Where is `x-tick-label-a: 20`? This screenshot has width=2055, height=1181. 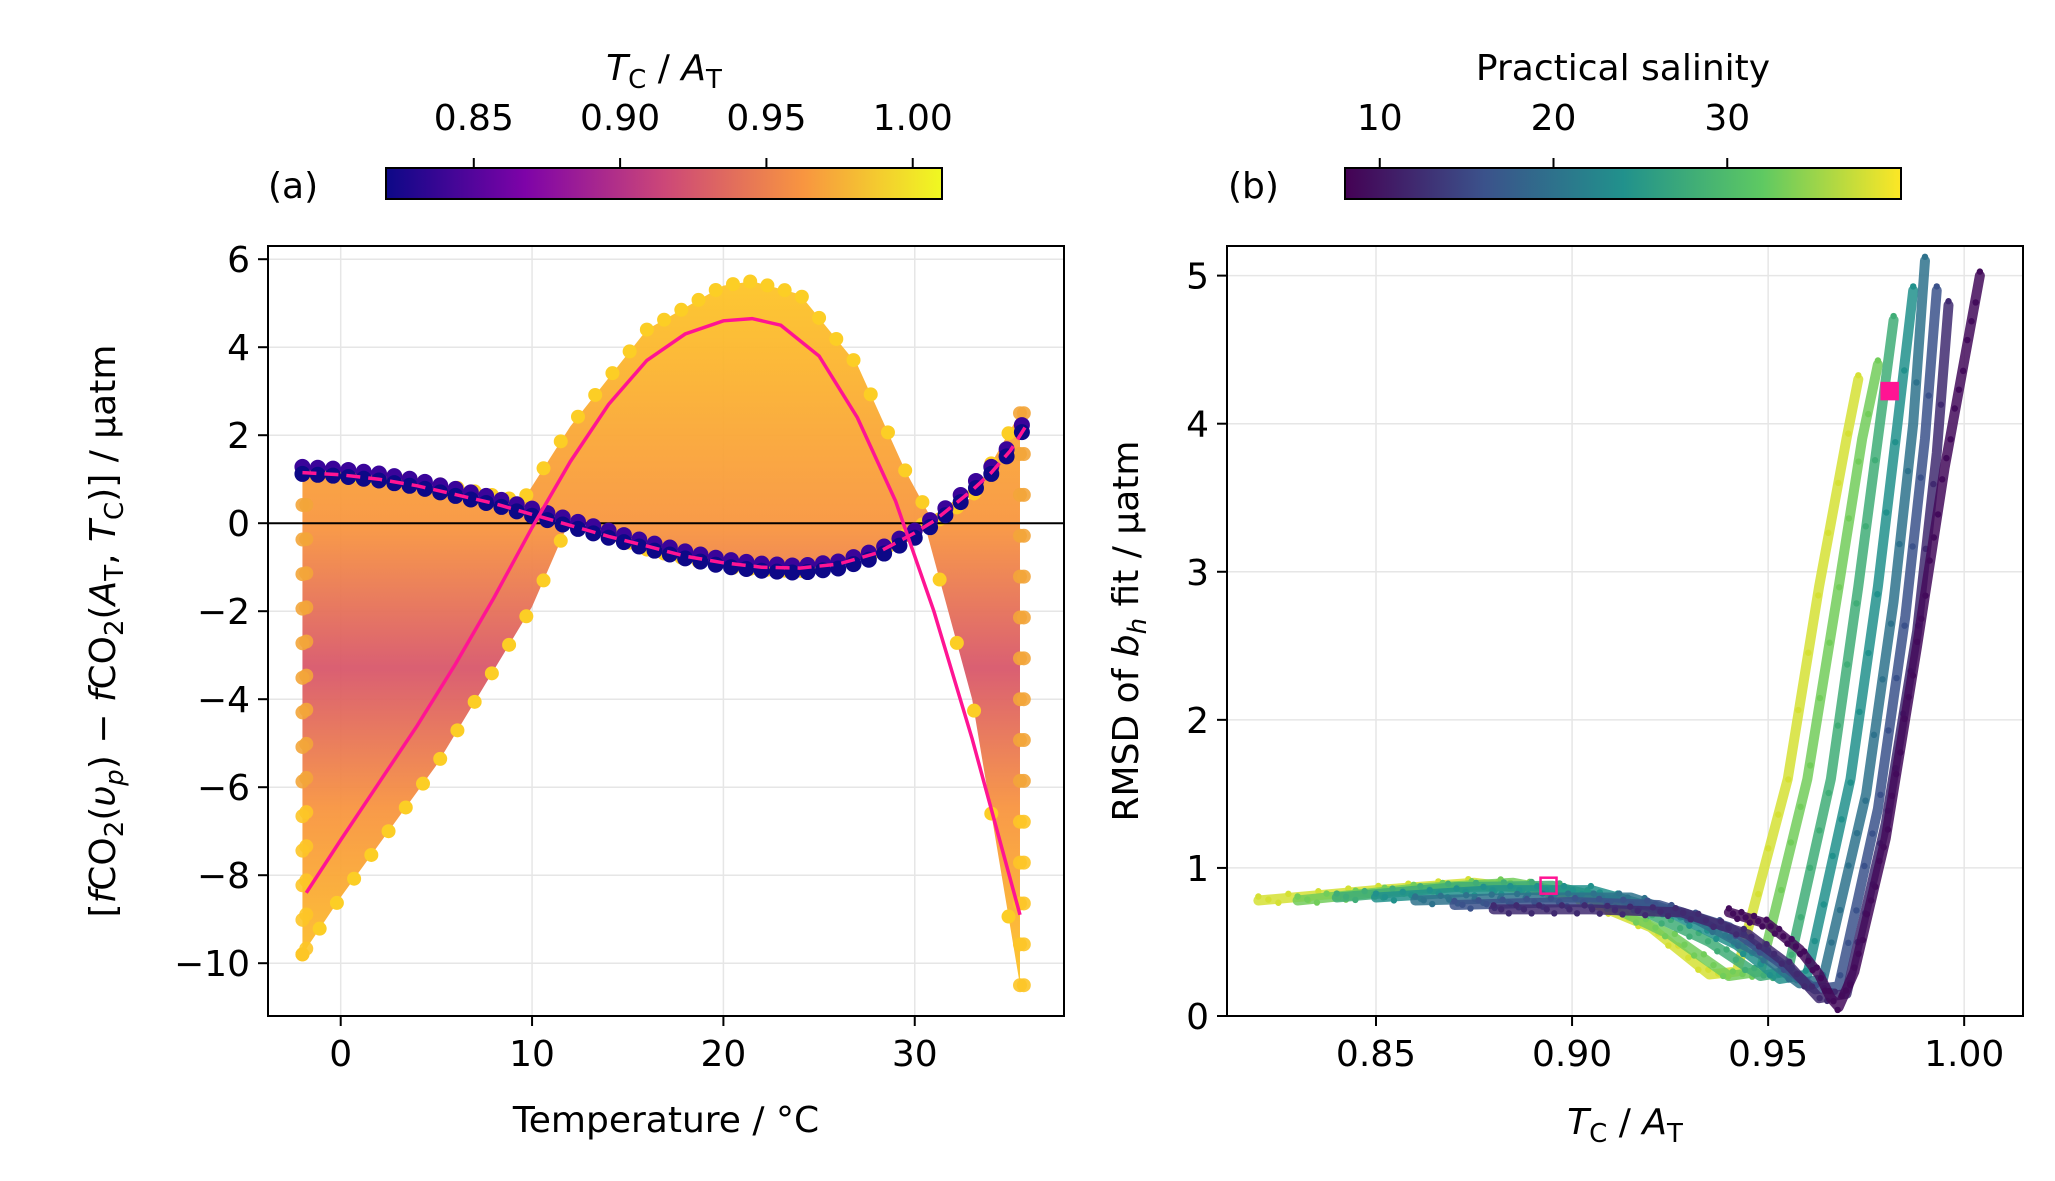
x-tick-label-a: 20 is located at coordinates (723, 1054).